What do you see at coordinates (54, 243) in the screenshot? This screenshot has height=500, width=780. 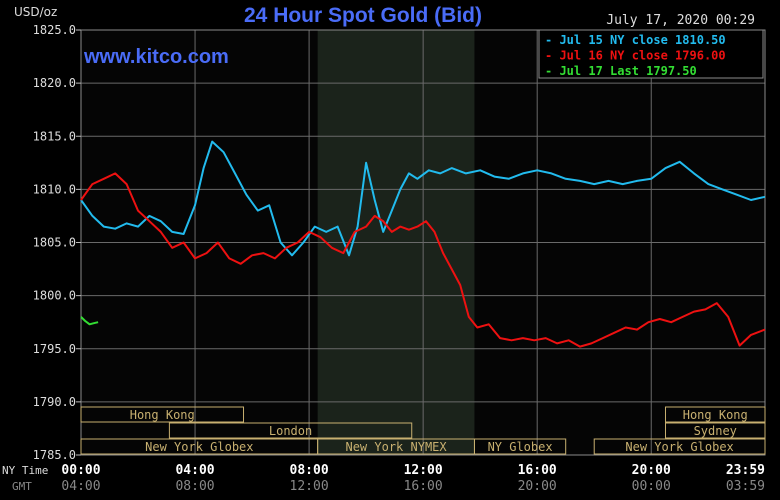 I see `y-tick-label: 1805.0` at bounding box center [54, 243].